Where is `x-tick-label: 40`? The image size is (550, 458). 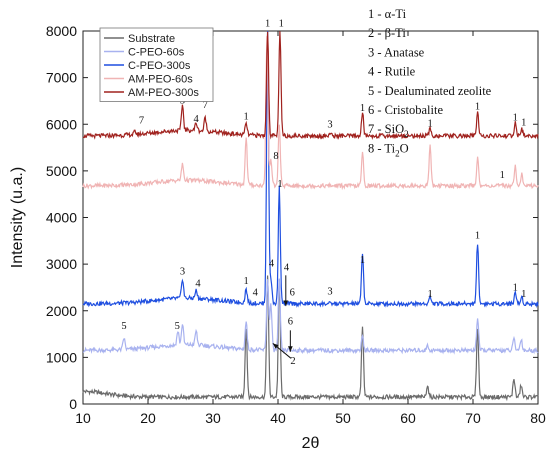
x-tick-label: 40 is located at coordinates (278, 418).